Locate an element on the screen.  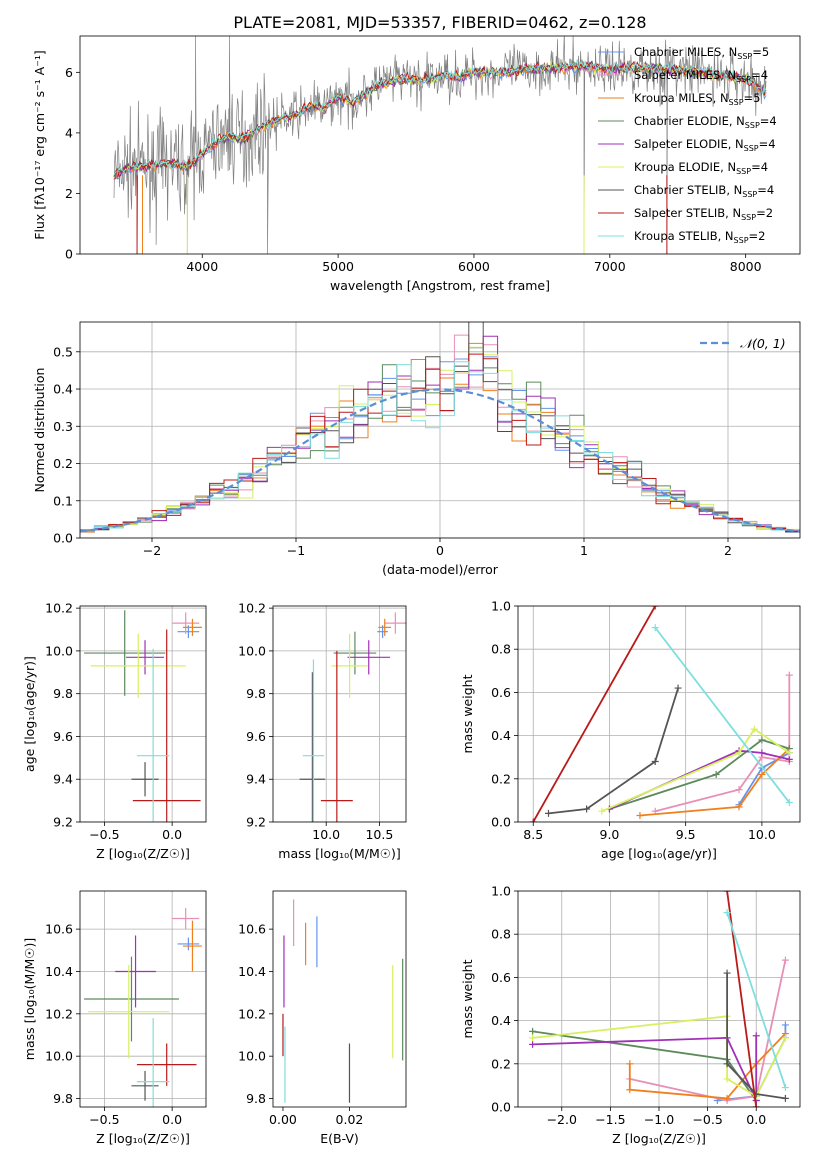
legend-label-kroupa_miles: Kroupa MILES, NSSP=5 is located at coordinates (697, 99).